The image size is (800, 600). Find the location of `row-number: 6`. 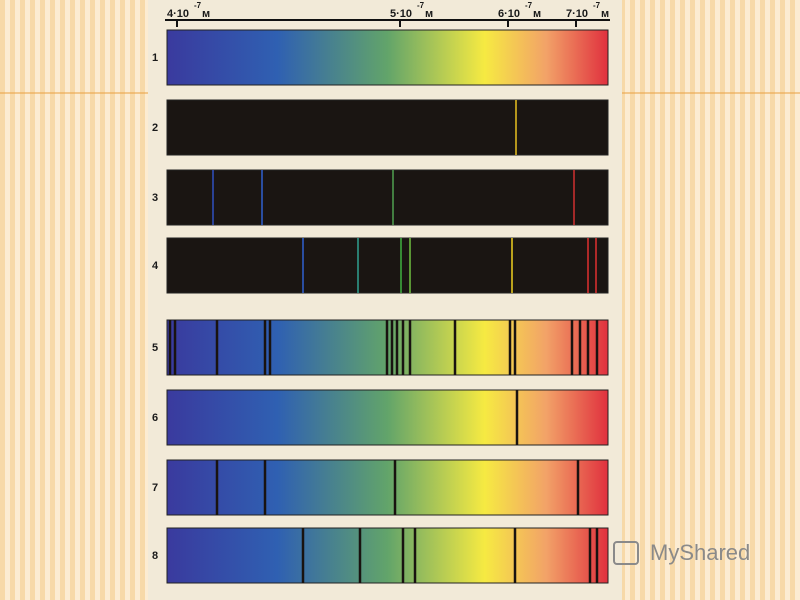

row-number: 6 is located at coordinates (155, 418).